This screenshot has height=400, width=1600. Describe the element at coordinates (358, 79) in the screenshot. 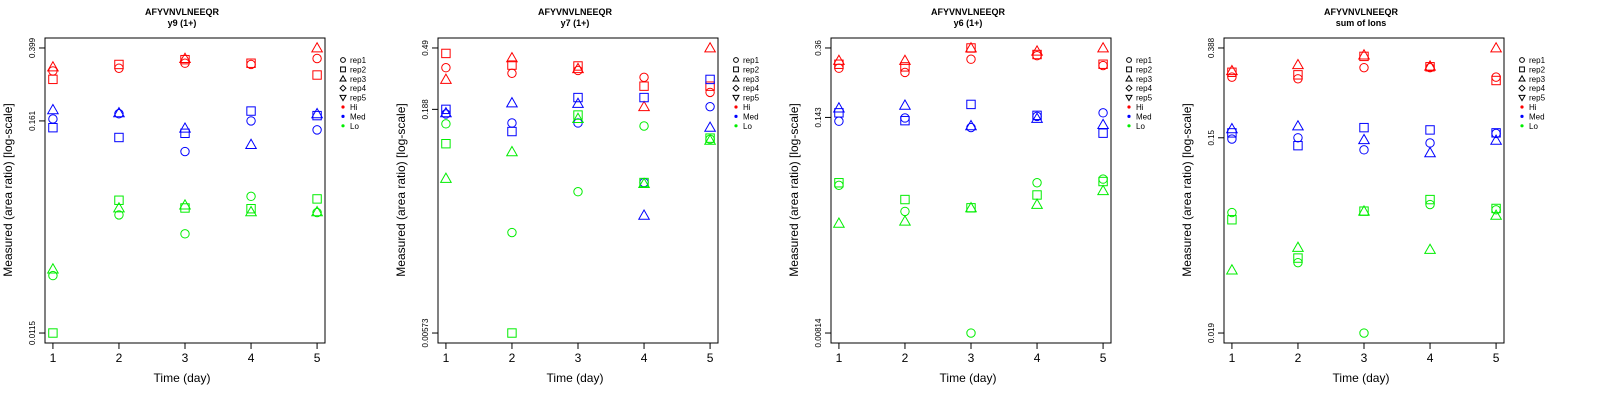

I see `legend-label: rep3` at that location.